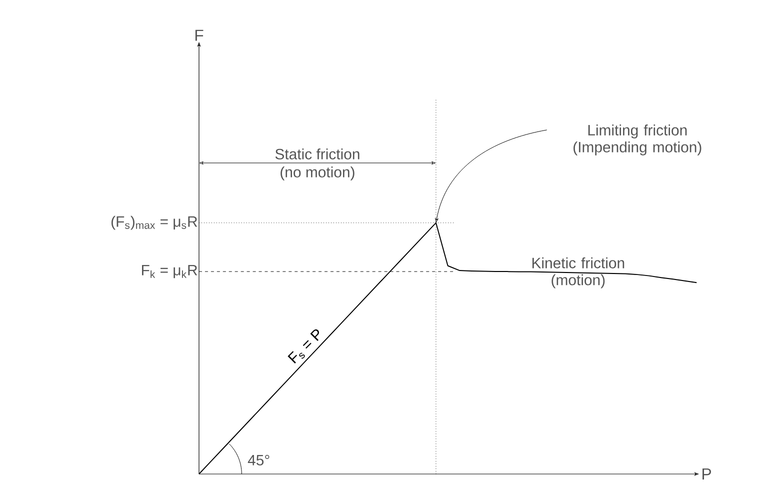 The height and width of the screenshot is (482, 775). What do you see at coordinates (304, 346) in the screenshot?
I see `text: F$_{s}$ = P` at bounding box center [304, 346].